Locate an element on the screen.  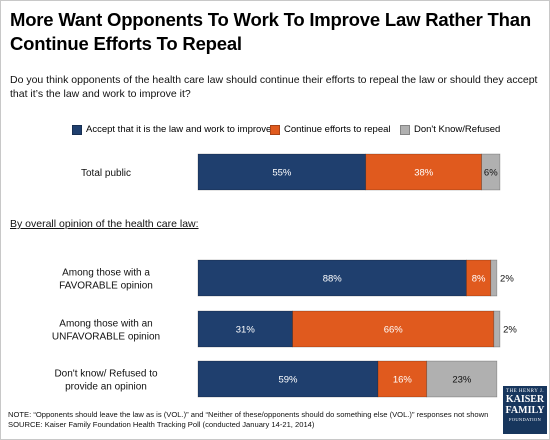
data-label: 38% is located at coordinates (424, 173).